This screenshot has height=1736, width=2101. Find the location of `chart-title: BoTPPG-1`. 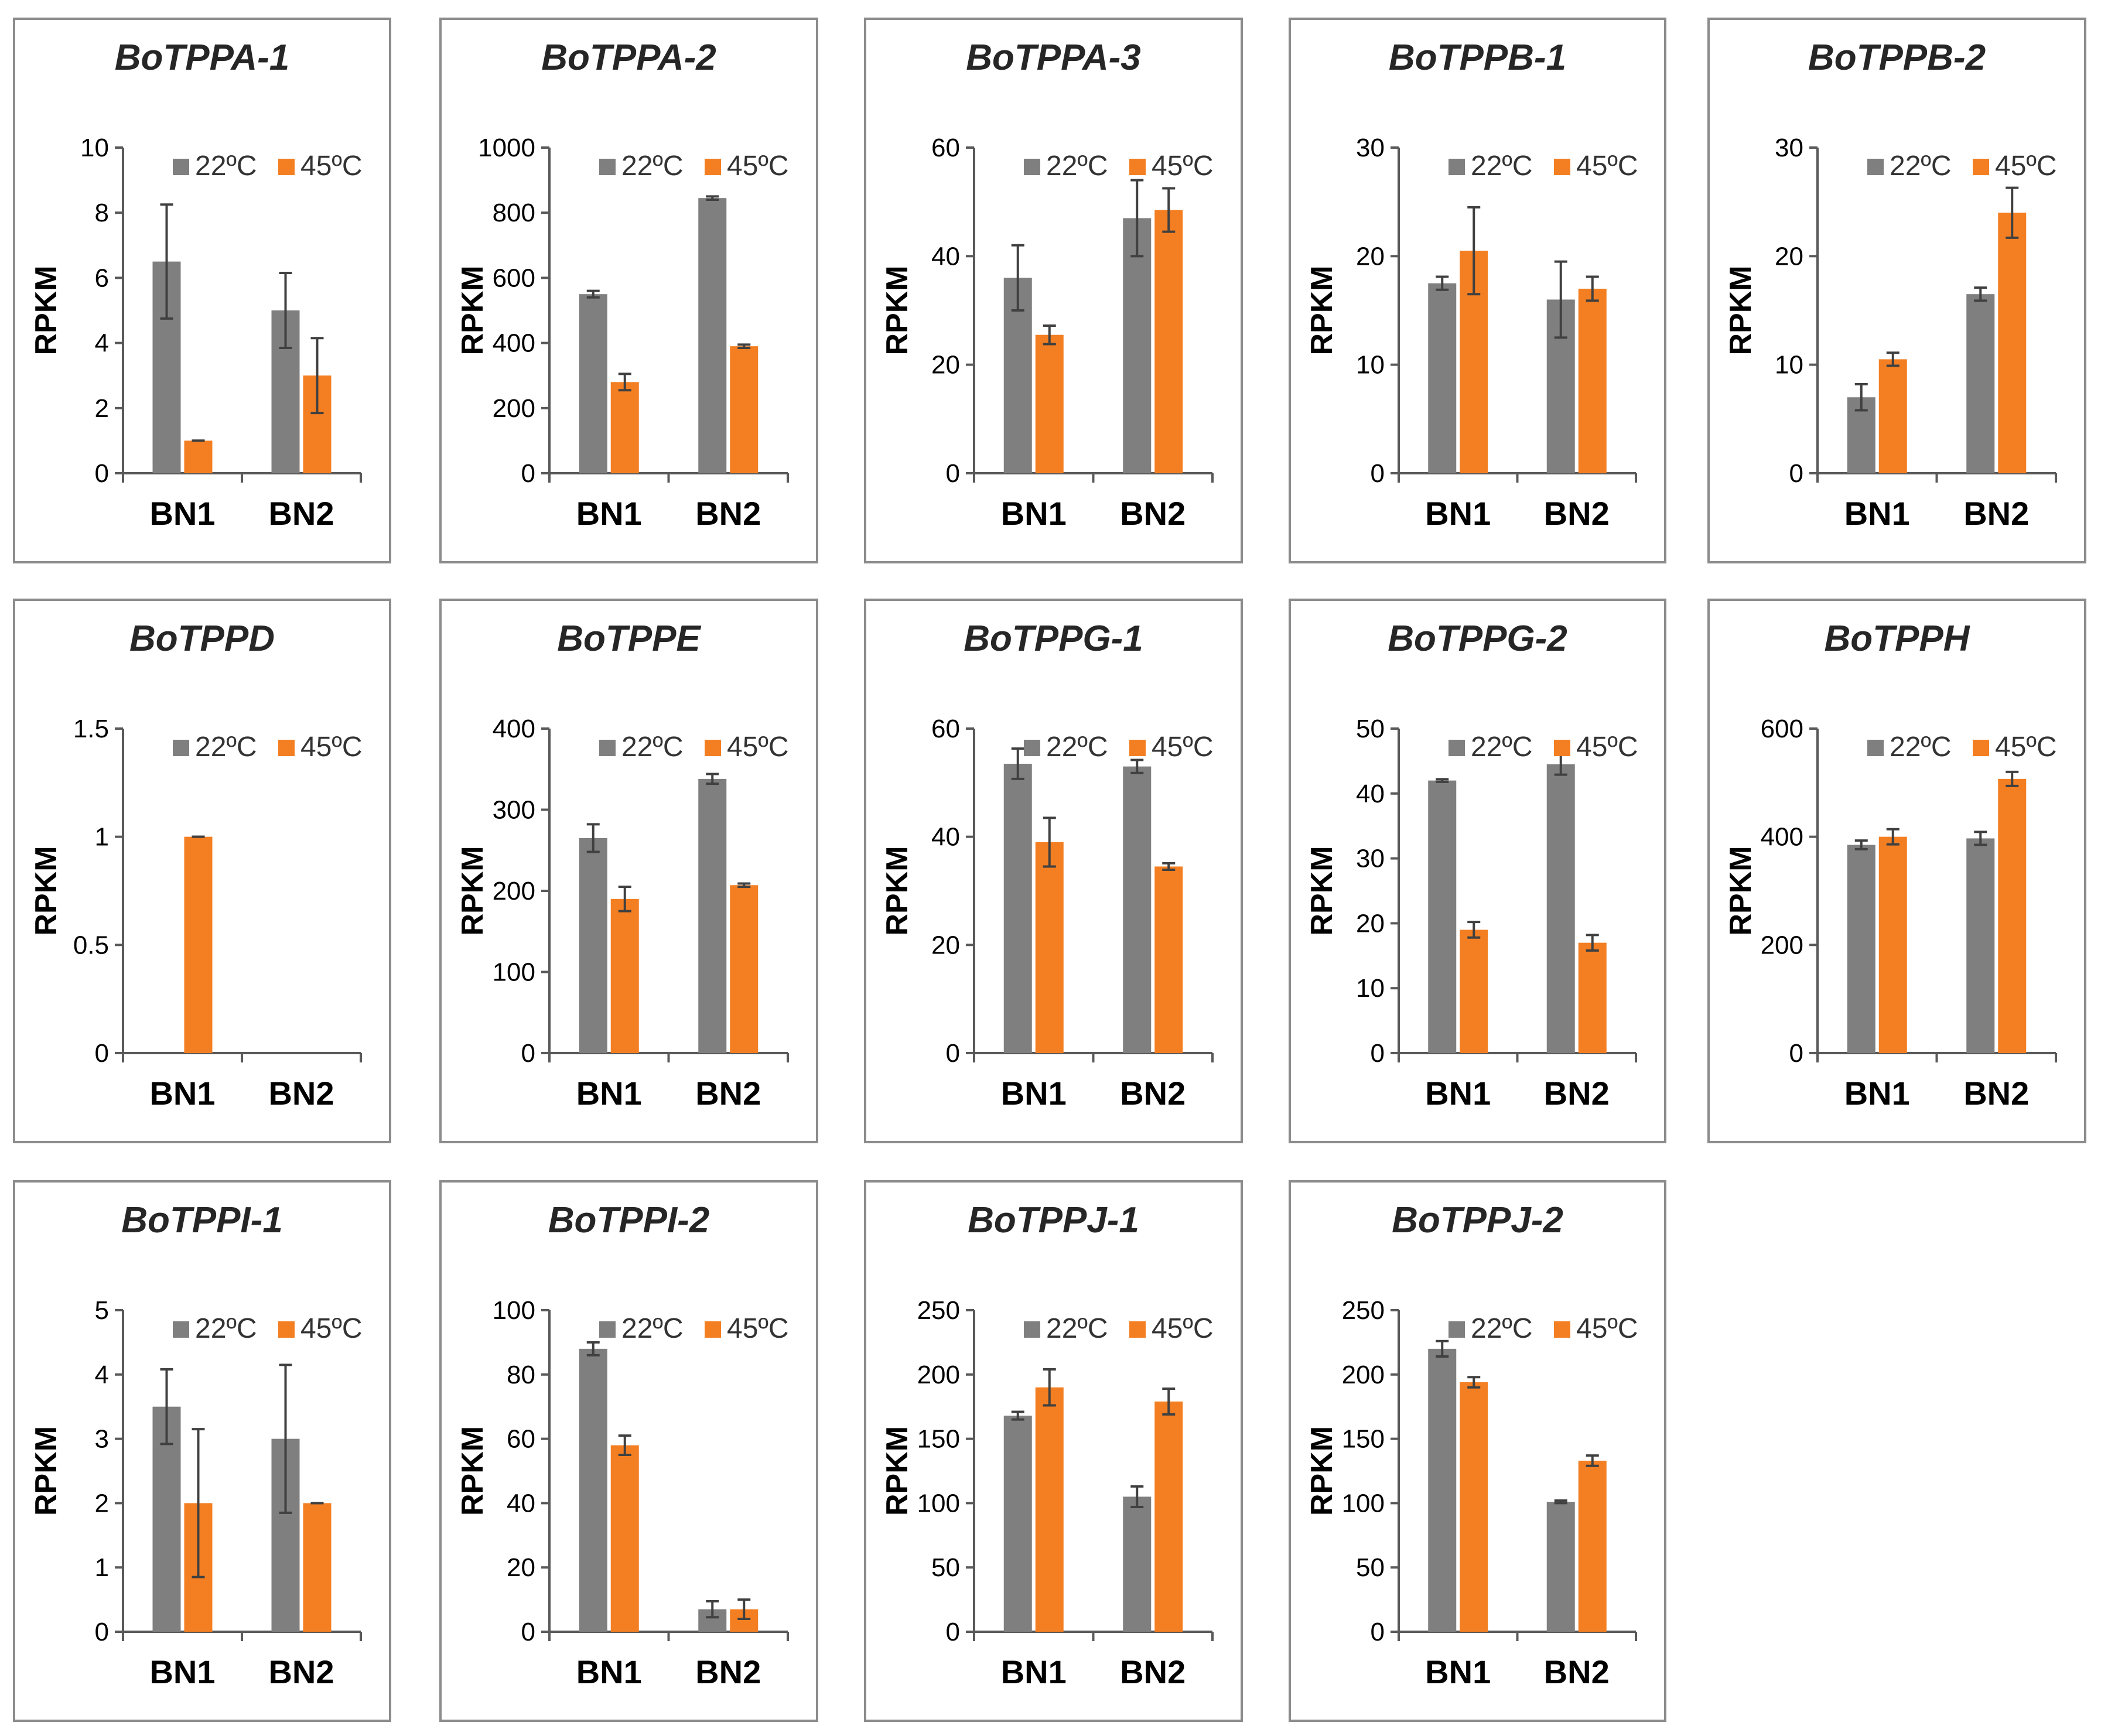

chart-title: BoTPPG-1 is located at coordinates (1053, 638).